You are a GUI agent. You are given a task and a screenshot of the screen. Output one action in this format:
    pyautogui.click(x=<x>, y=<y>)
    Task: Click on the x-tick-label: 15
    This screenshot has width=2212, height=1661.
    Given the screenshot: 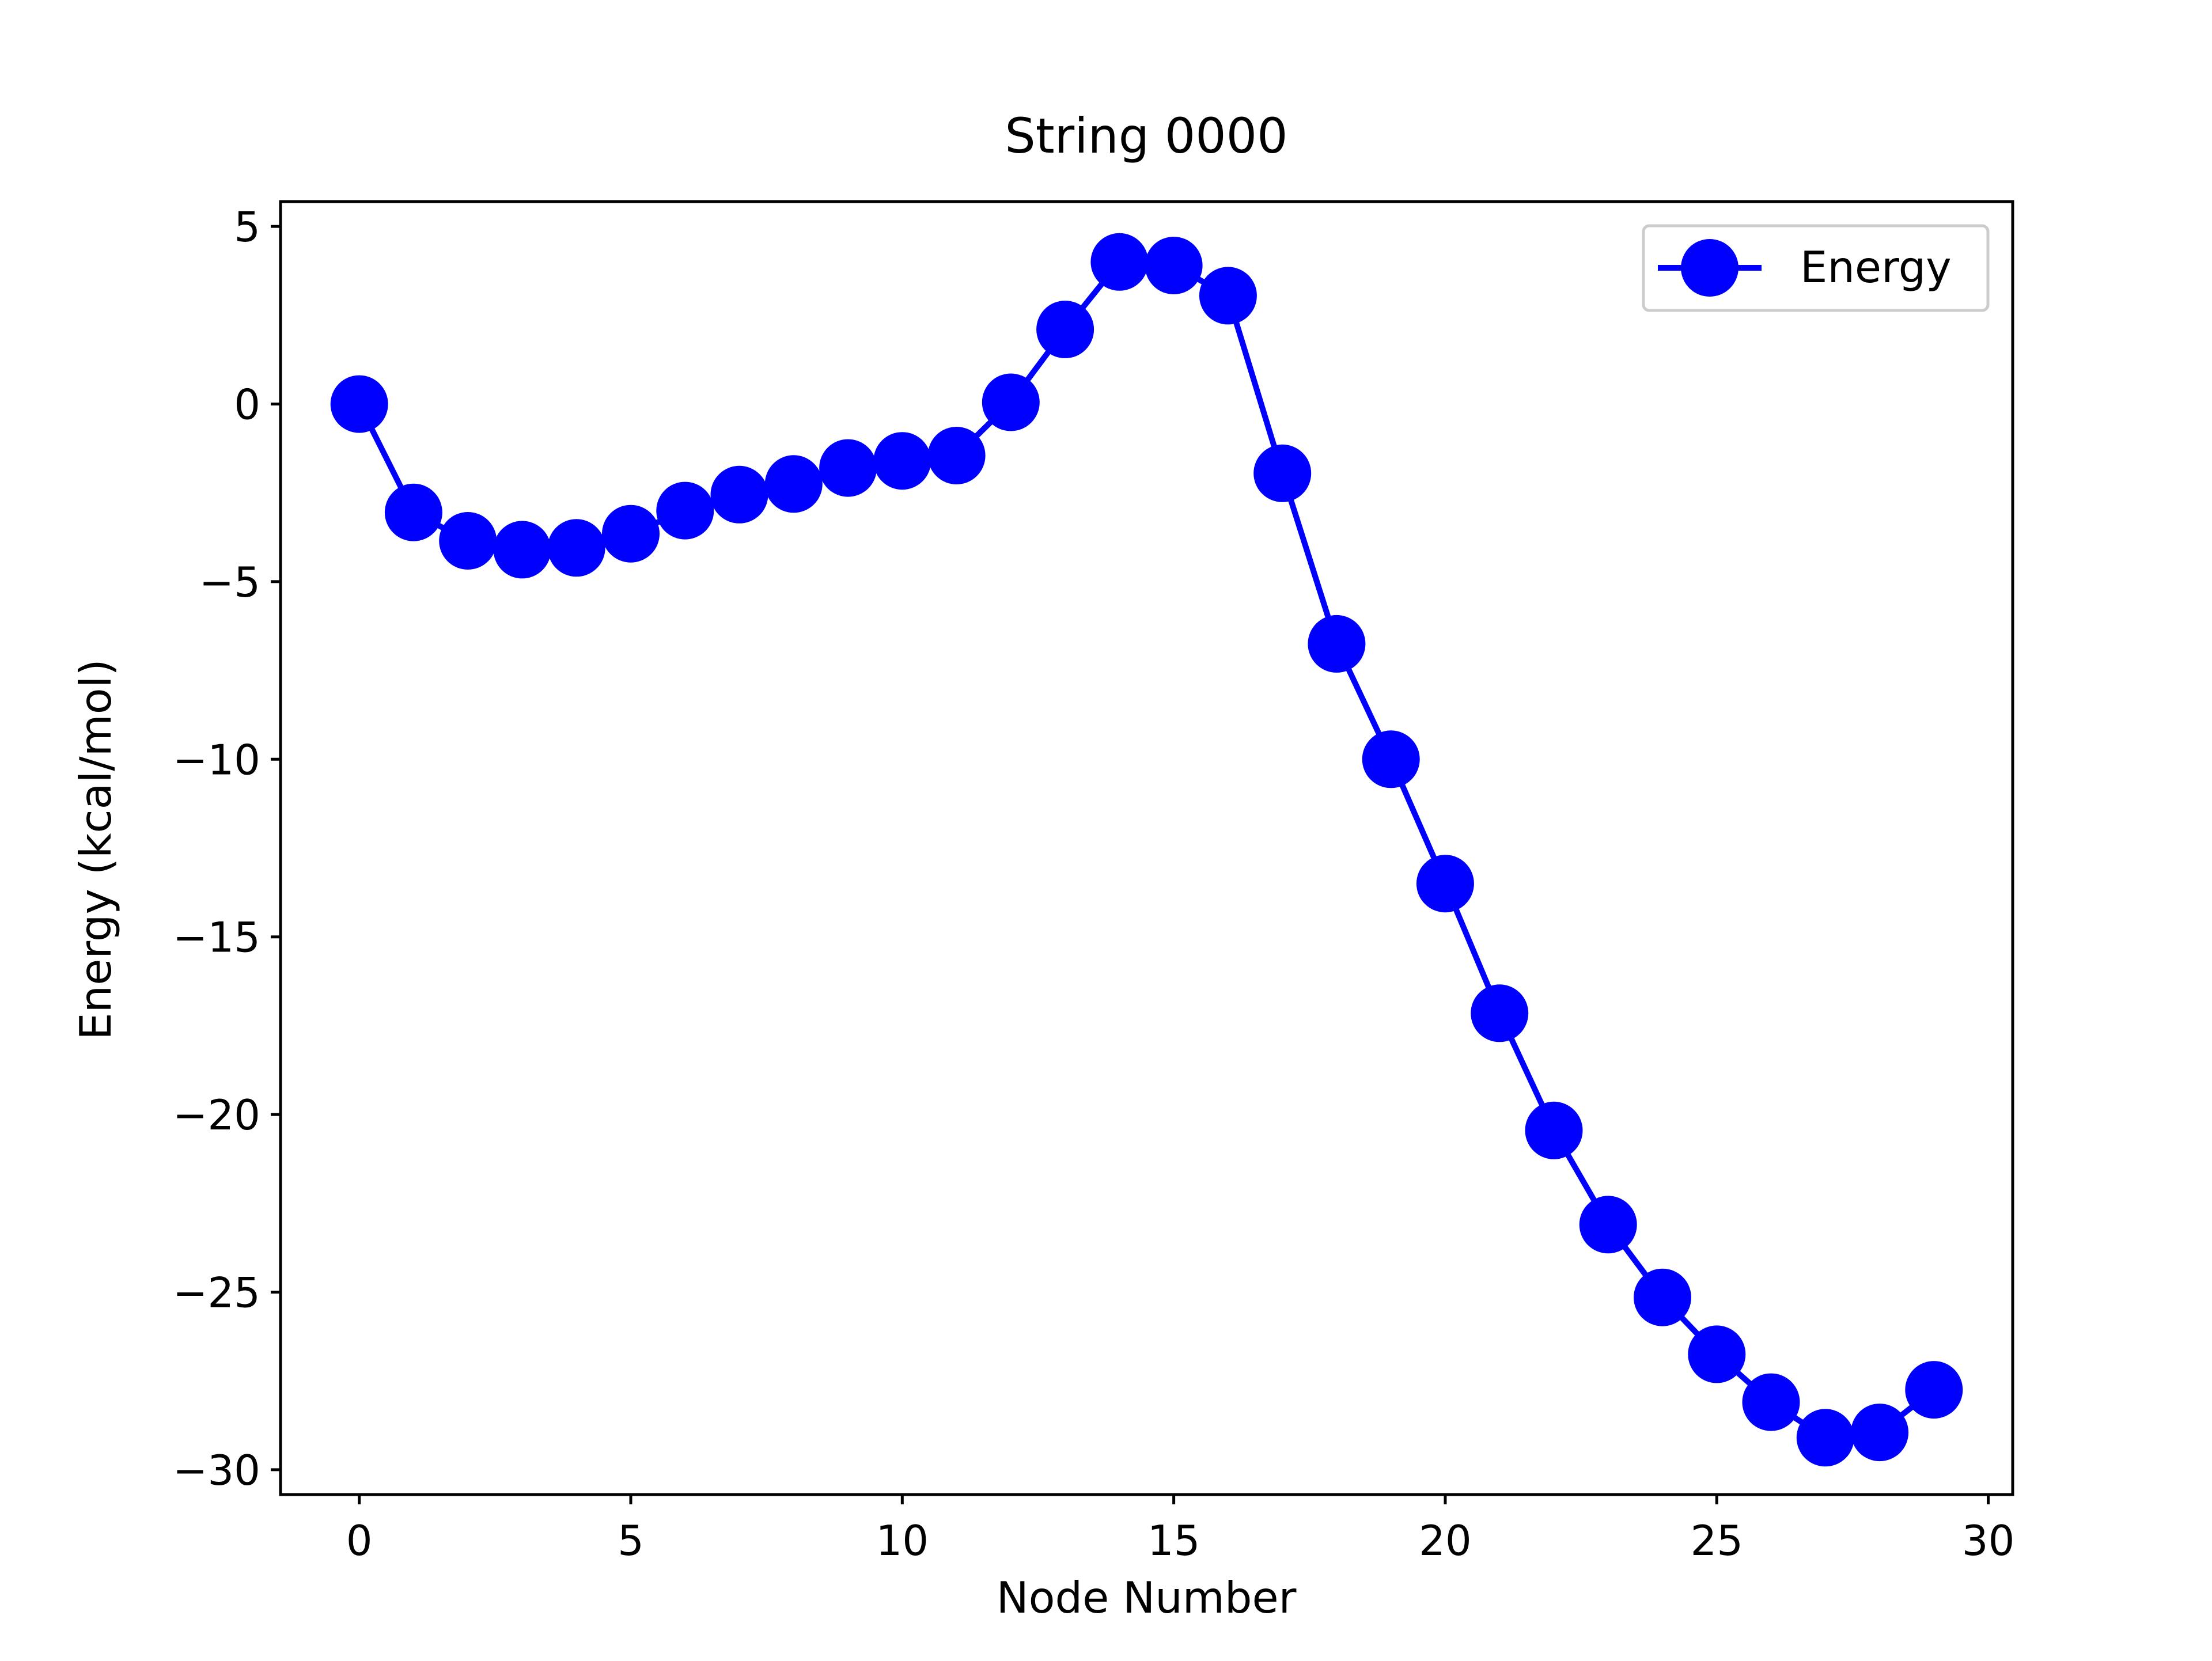 What is the action you would take?
    pyautogui.click(x=1173, y=1540)
    